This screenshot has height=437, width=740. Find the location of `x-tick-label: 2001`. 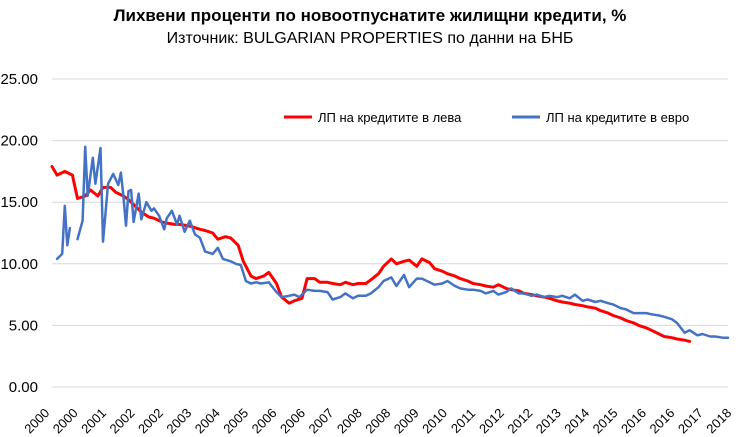

x-tick-label: 2001 is located at coordinates (93, 420).